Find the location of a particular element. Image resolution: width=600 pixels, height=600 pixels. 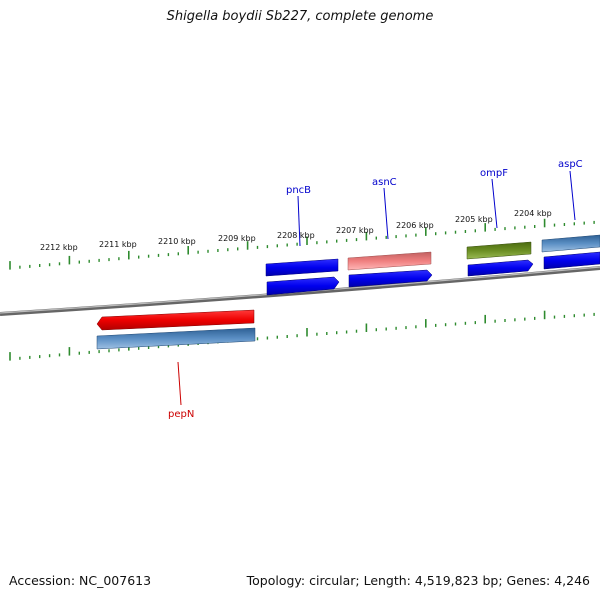

ompF-gene-bar is located at coordinates (499, 250).